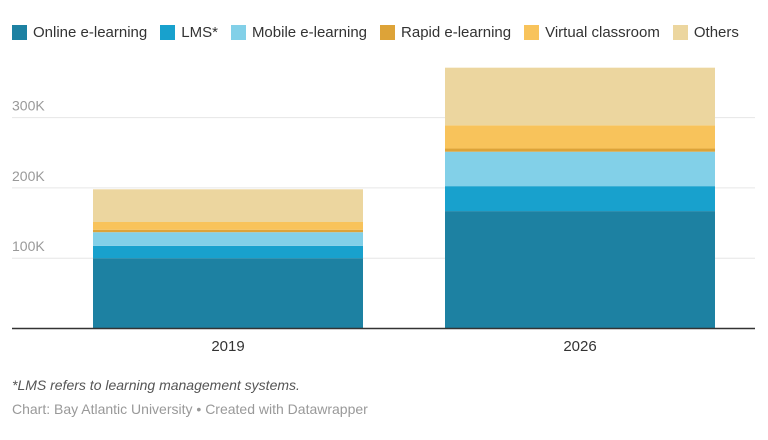  Describe the element at coordinates (579, 346) in the screenshot. I see `x-tick-label: 2026` at that location.